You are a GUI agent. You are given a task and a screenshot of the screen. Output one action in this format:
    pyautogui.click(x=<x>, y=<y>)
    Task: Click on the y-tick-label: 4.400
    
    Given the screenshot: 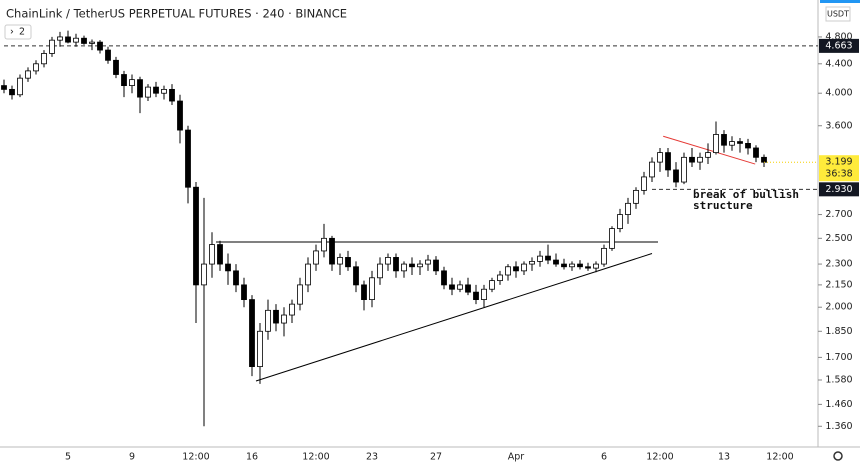 What is the action you would take?
    pyautogui.click(x=838, y=63)
    